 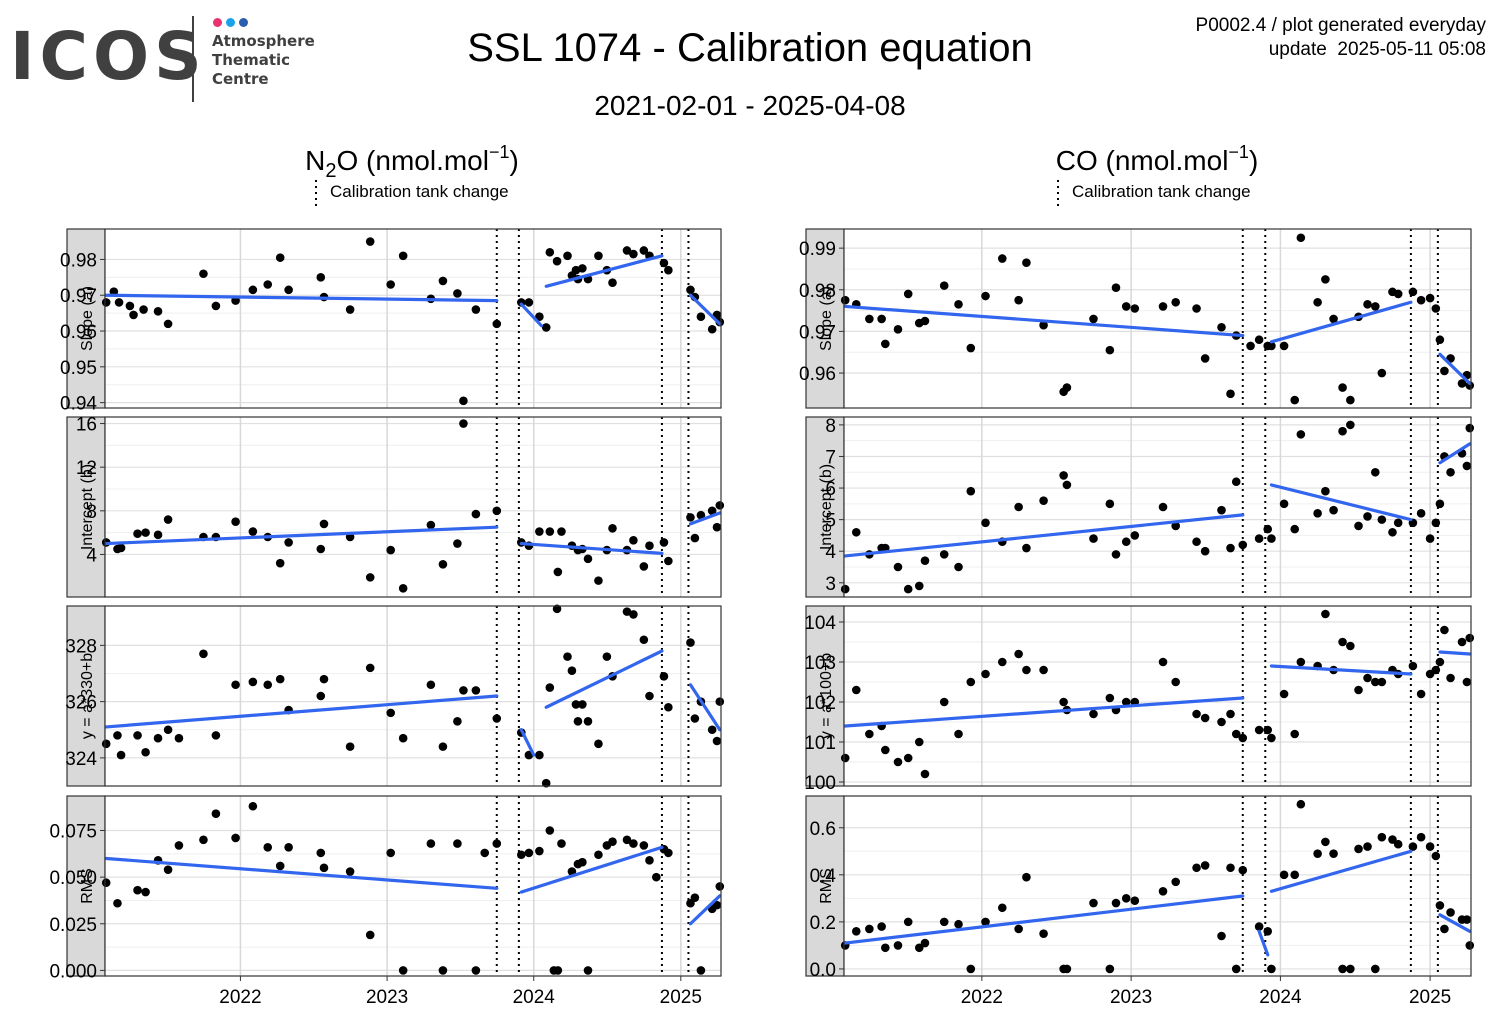 I want to click on y-tick-label: 16, so click(x=86, y=425).